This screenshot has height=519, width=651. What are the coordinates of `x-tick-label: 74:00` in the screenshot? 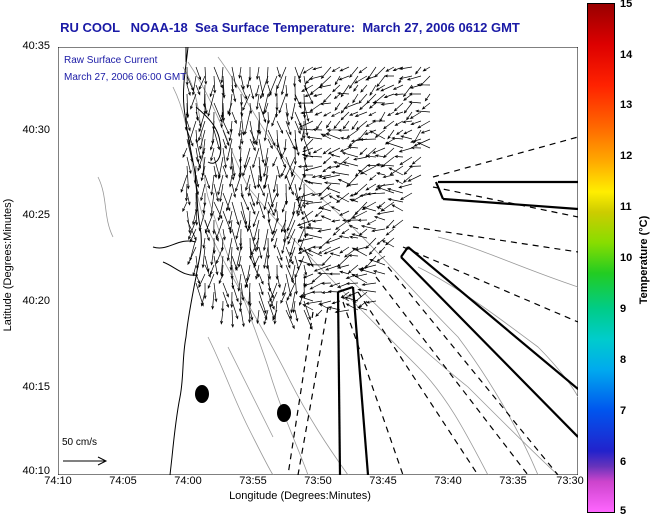 It's located at (188, 481).